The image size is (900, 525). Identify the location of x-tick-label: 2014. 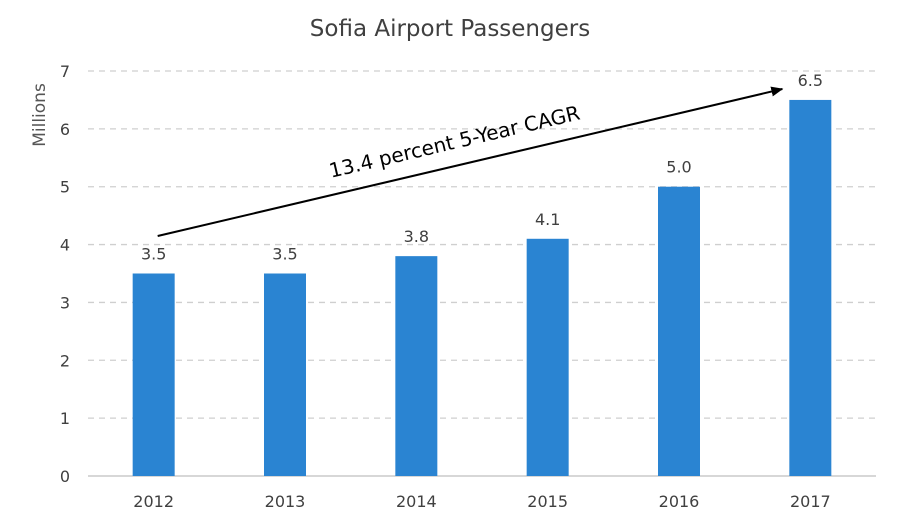
(416, 501).